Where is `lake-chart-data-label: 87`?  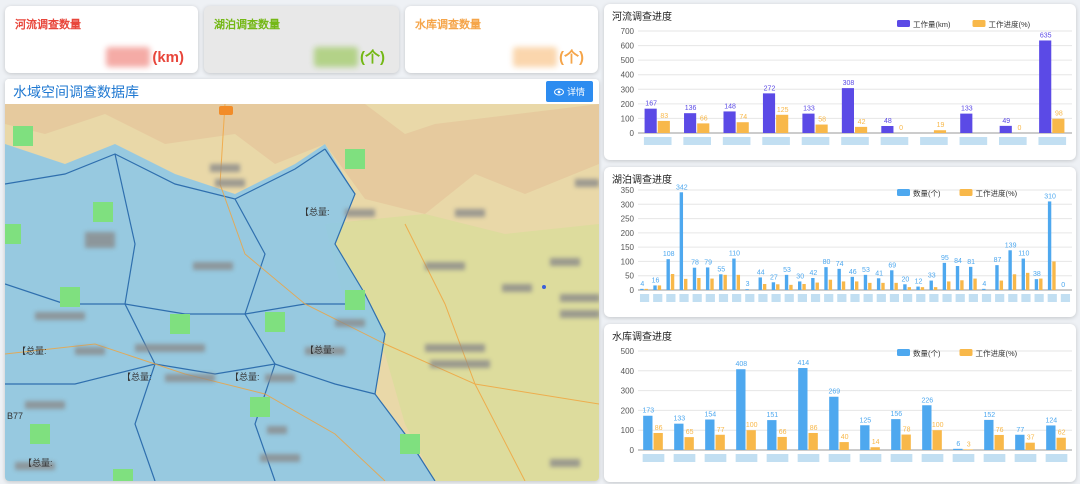 lake-chart-data-label: 87 is located at coordinates (998, 260).